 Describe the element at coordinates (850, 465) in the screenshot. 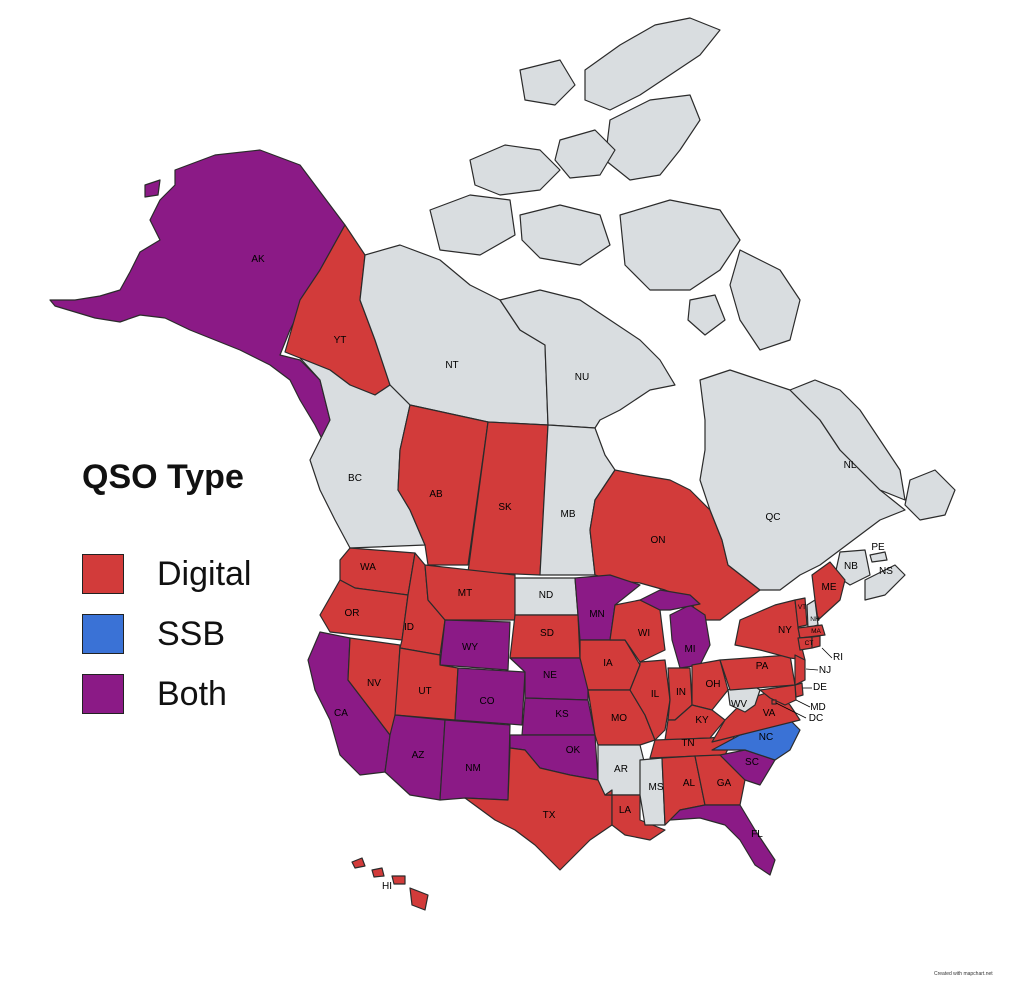

I see `label-nl: NL` at that location.